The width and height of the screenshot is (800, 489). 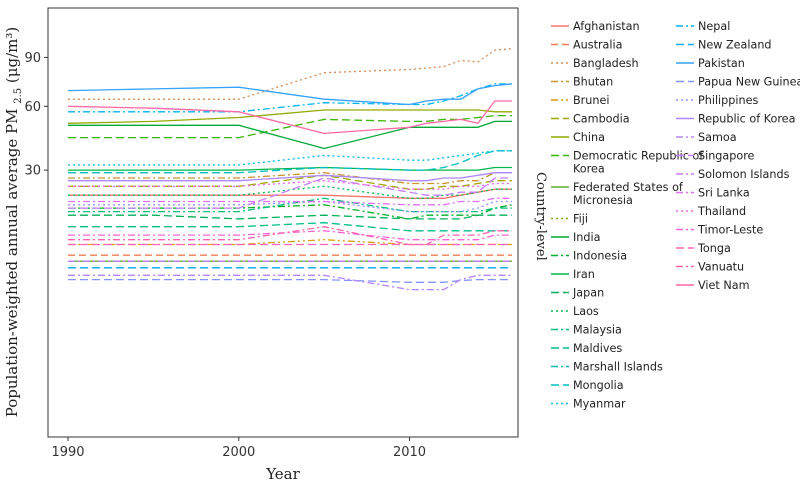 What do you see at coordinates (597, 330) in the screenshot?
I see `legend-label: Malaysia` at bounding box center [597, 330].